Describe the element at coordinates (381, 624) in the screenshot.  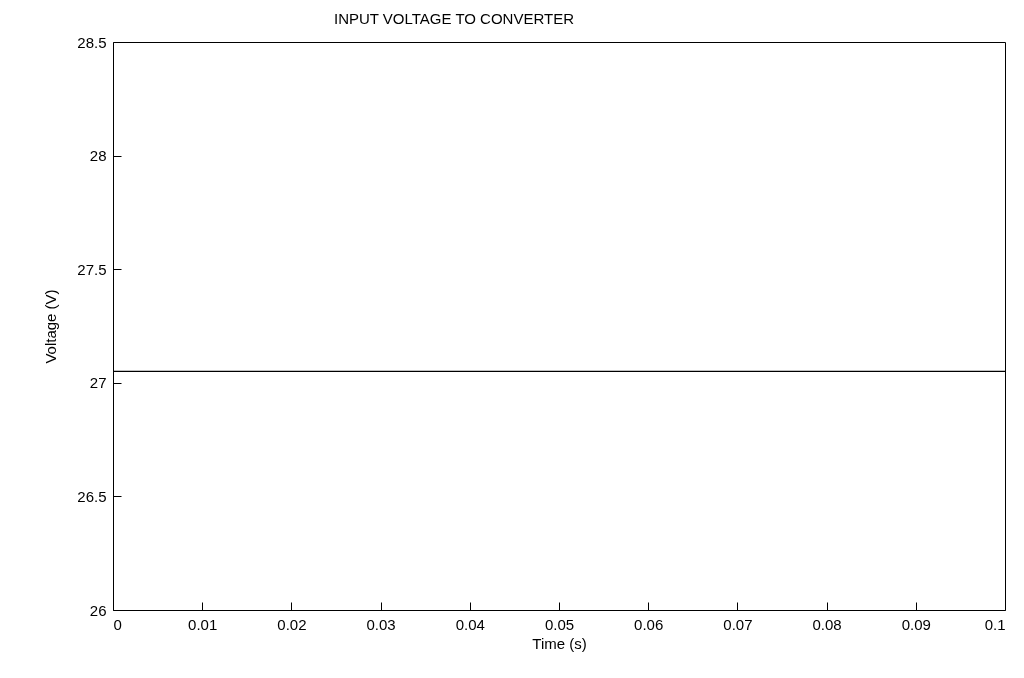
I see `x-tick-label: 0.03` at that location.